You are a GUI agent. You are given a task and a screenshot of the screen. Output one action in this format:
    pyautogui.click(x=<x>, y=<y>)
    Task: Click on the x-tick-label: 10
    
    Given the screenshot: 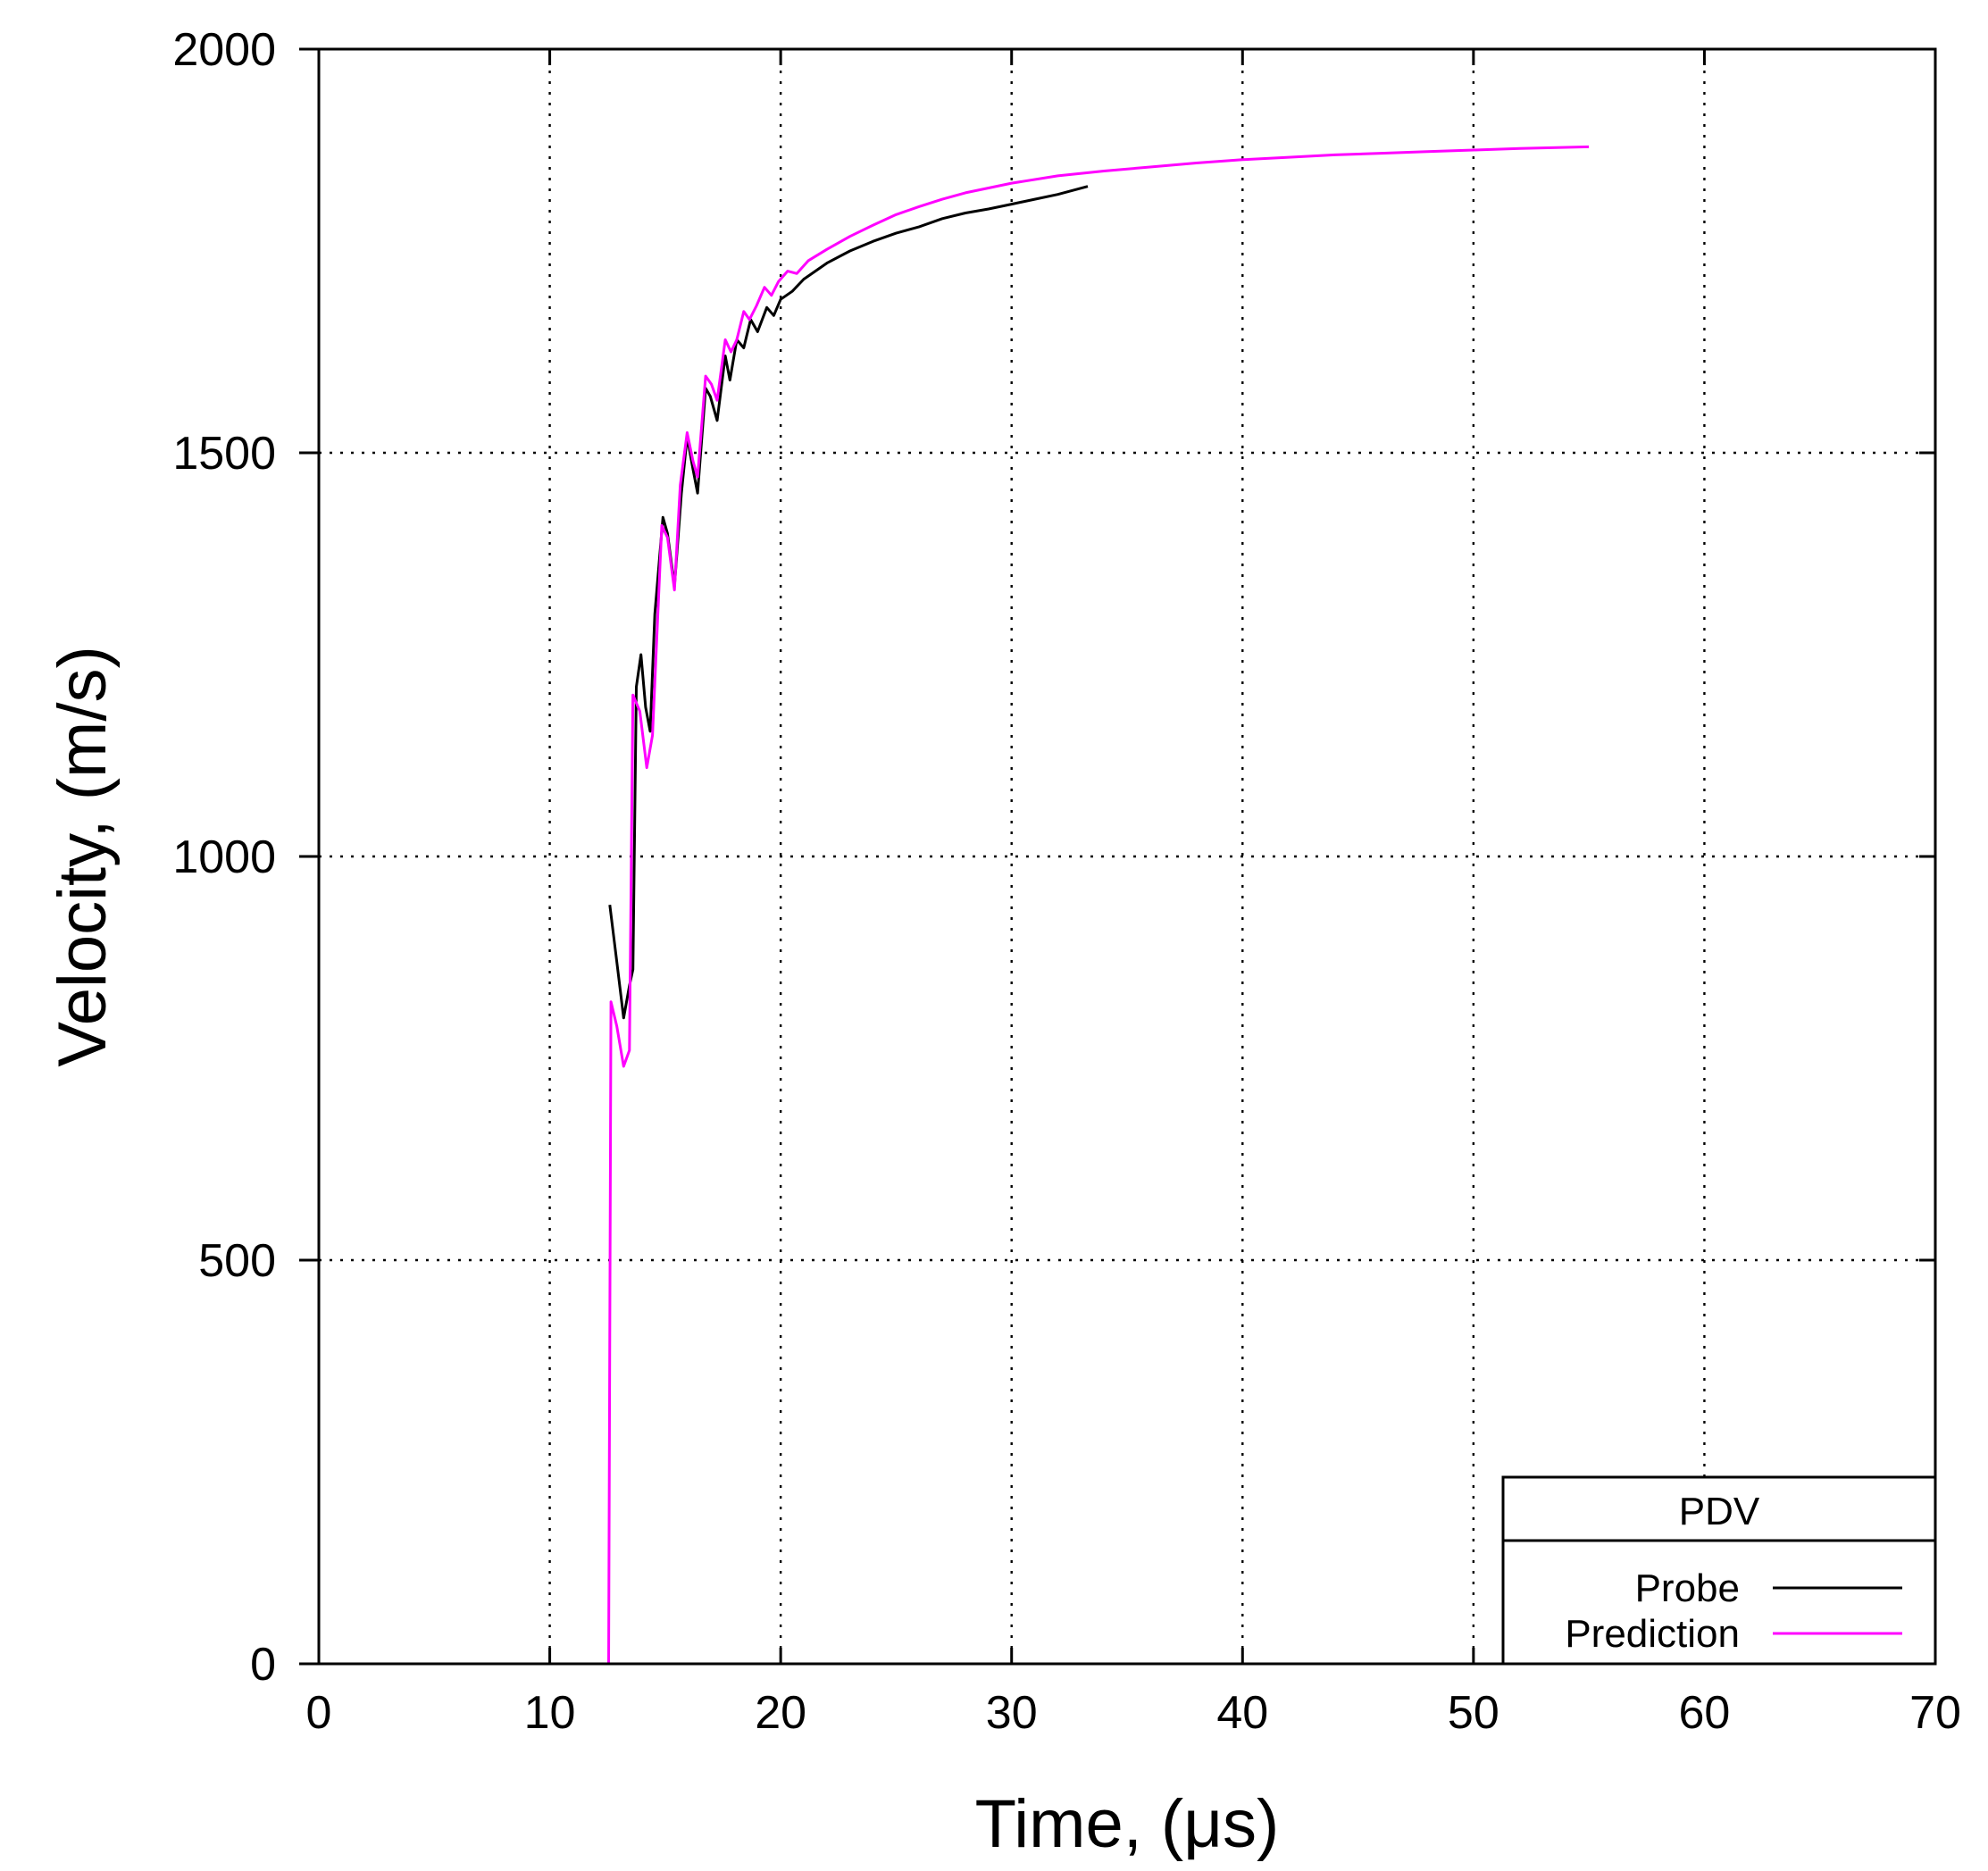 What is the action you would take?
    pyautogui.click(x=550, y=1713)
    